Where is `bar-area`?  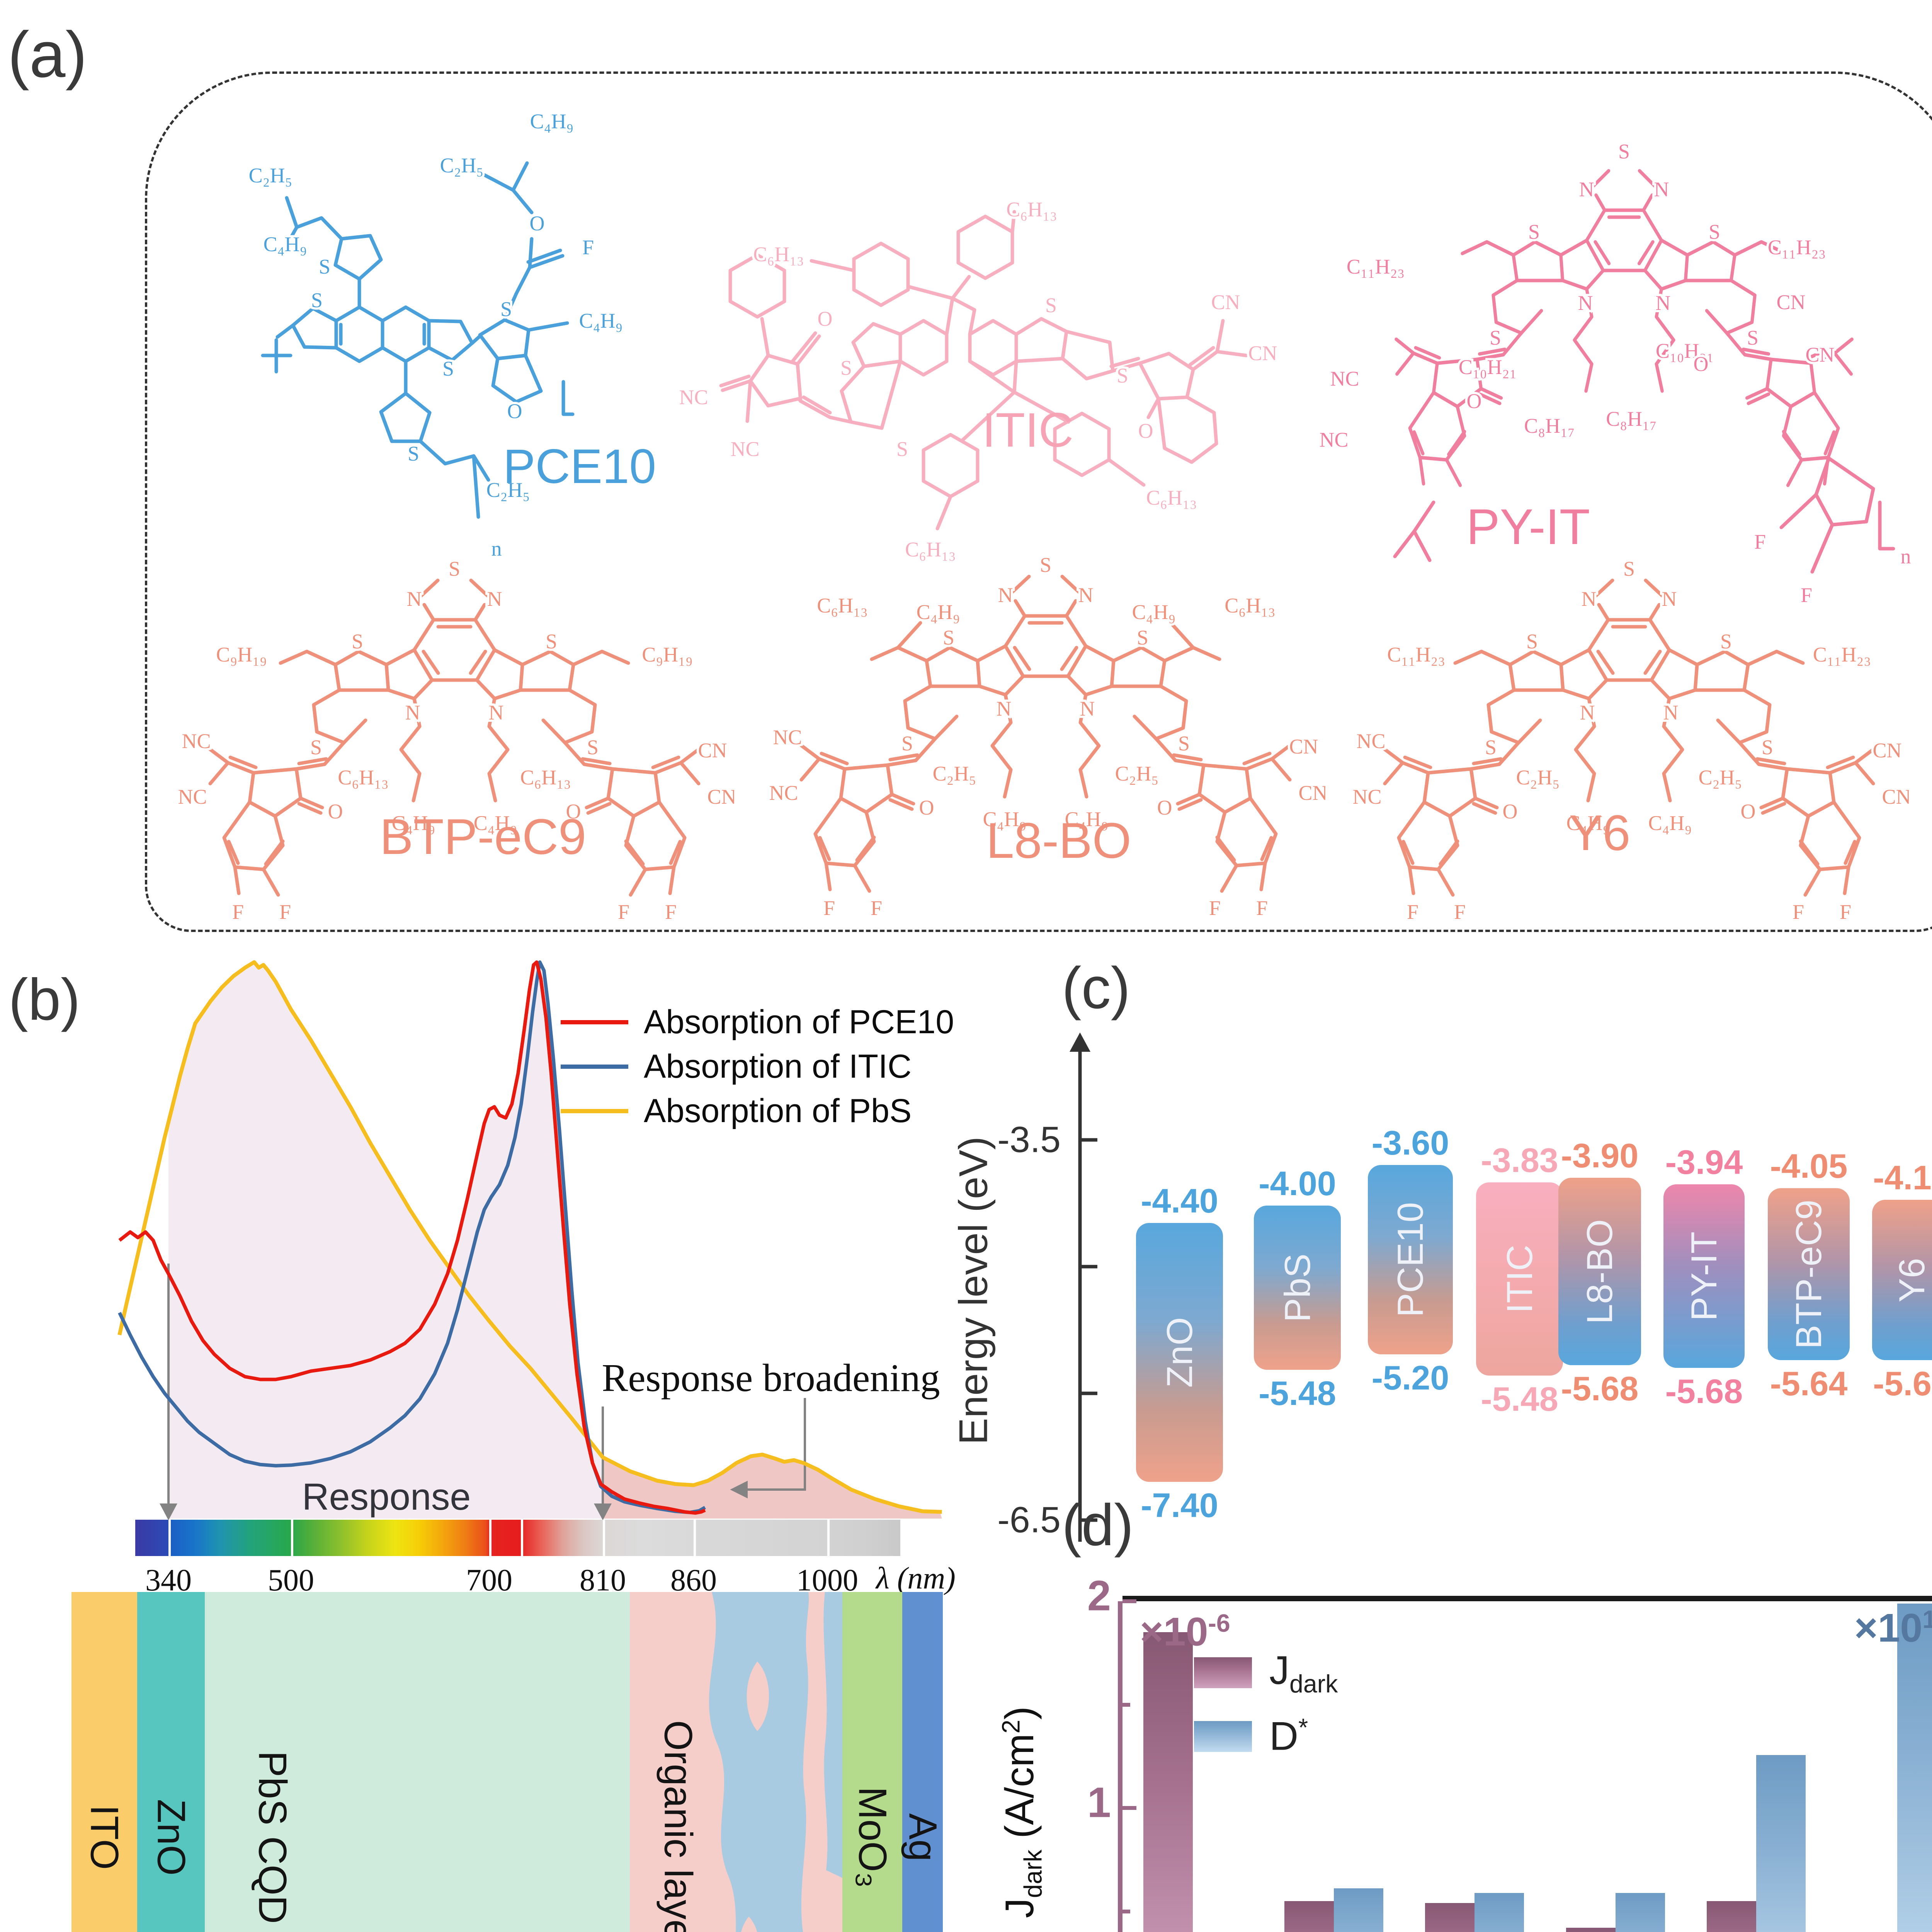 bar-area is located at coordinates (1527, 1766).